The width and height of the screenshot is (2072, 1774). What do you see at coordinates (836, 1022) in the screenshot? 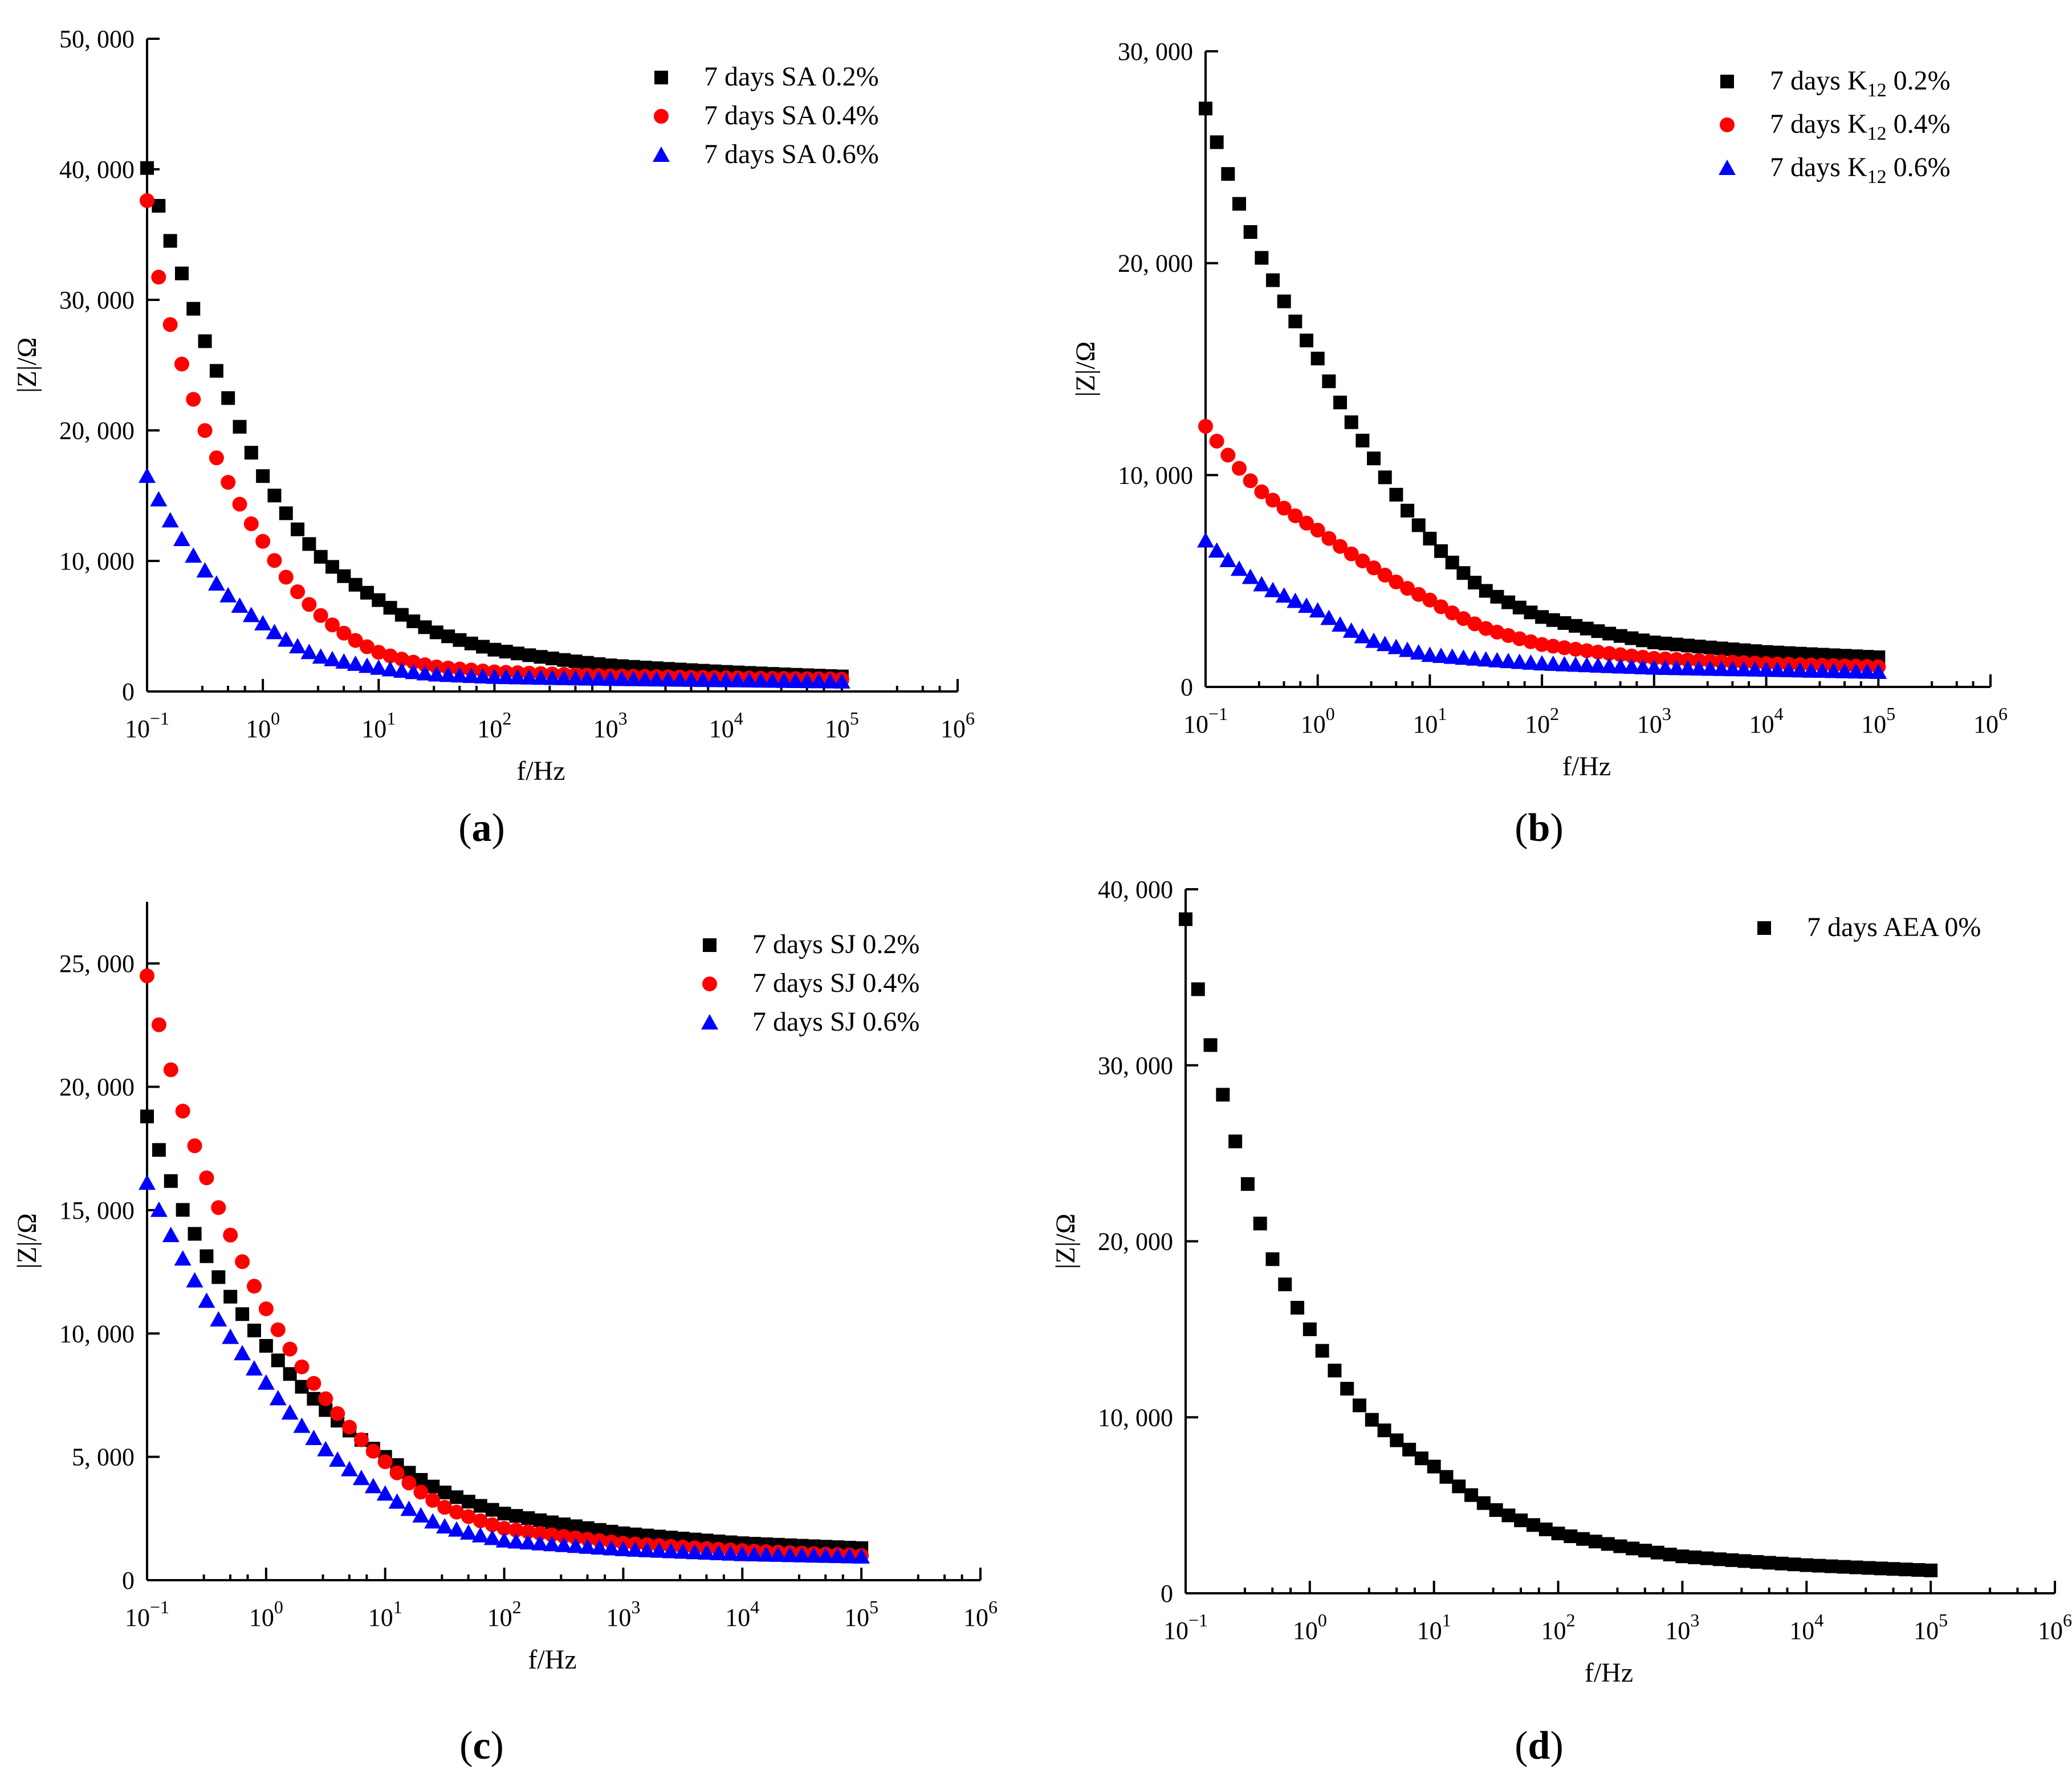
I see `legend-entry: 7 days SJ 0.6%` at bounding box center [836, 1022].